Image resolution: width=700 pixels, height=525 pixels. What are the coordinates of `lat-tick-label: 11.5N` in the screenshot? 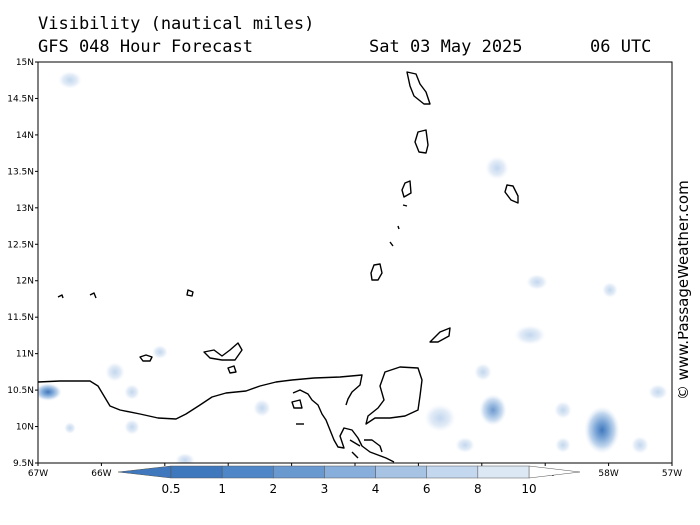 It's located at (20, 318).